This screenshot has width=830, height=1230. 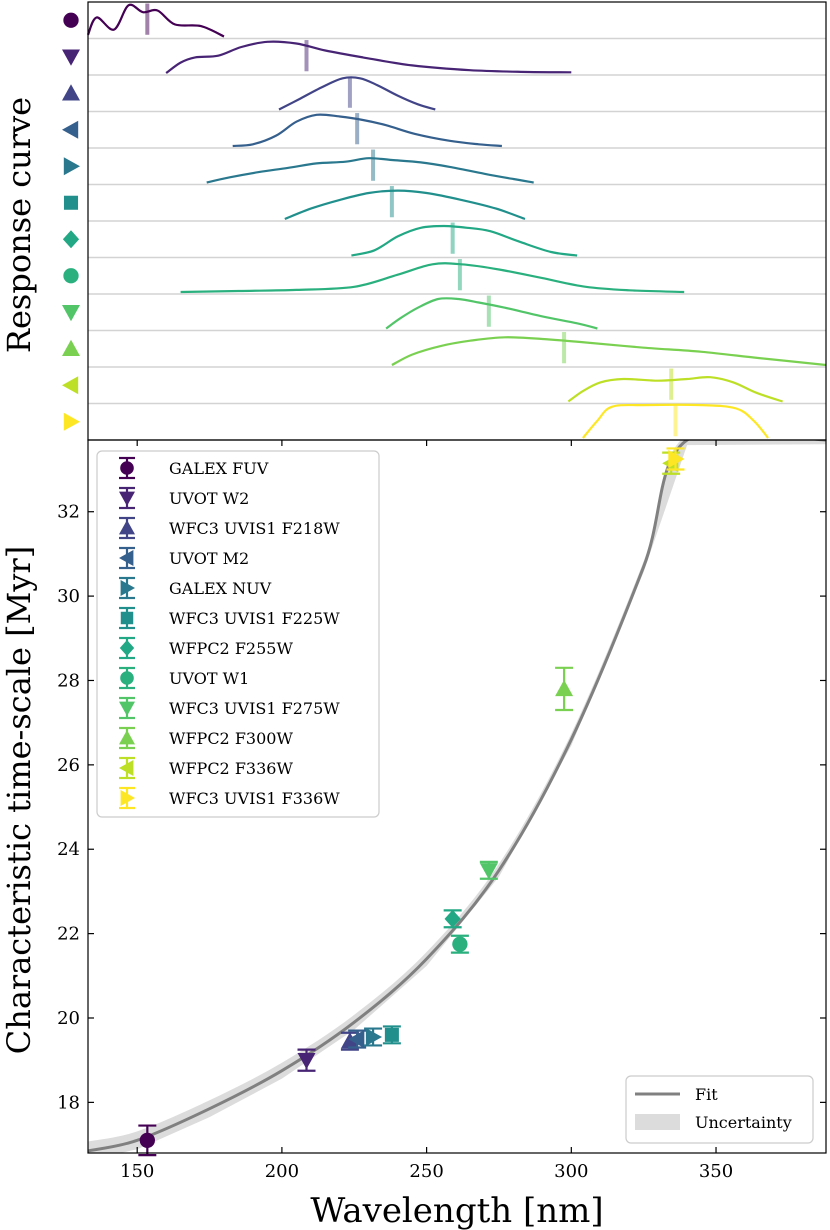 I want to click on y-tick-label: 24, so click(x=68, y=849).